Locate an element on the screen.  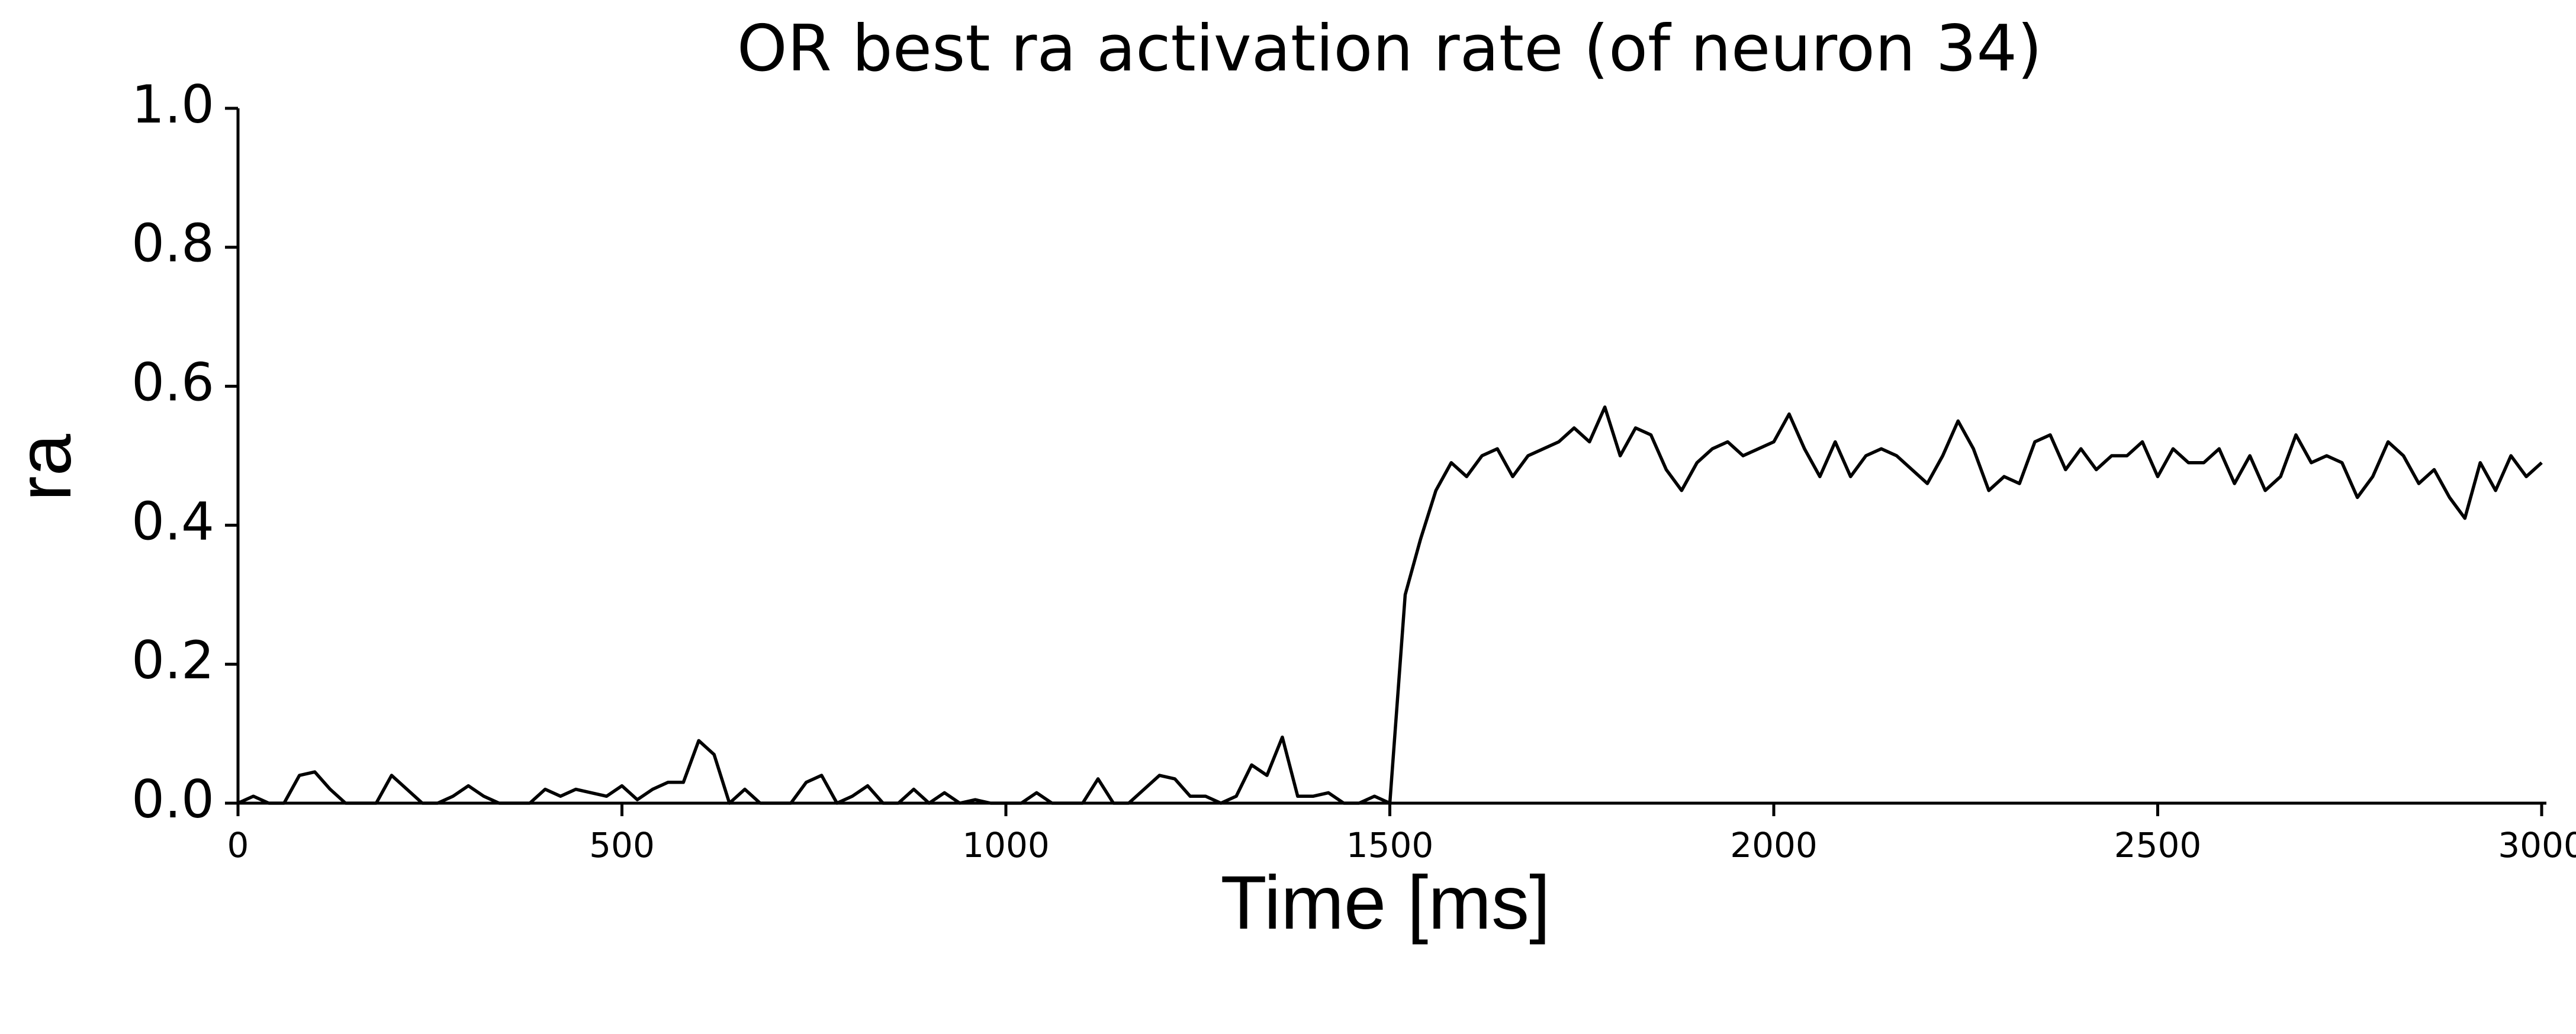
y-axis-label: ra is located at coordinates (44, 467).